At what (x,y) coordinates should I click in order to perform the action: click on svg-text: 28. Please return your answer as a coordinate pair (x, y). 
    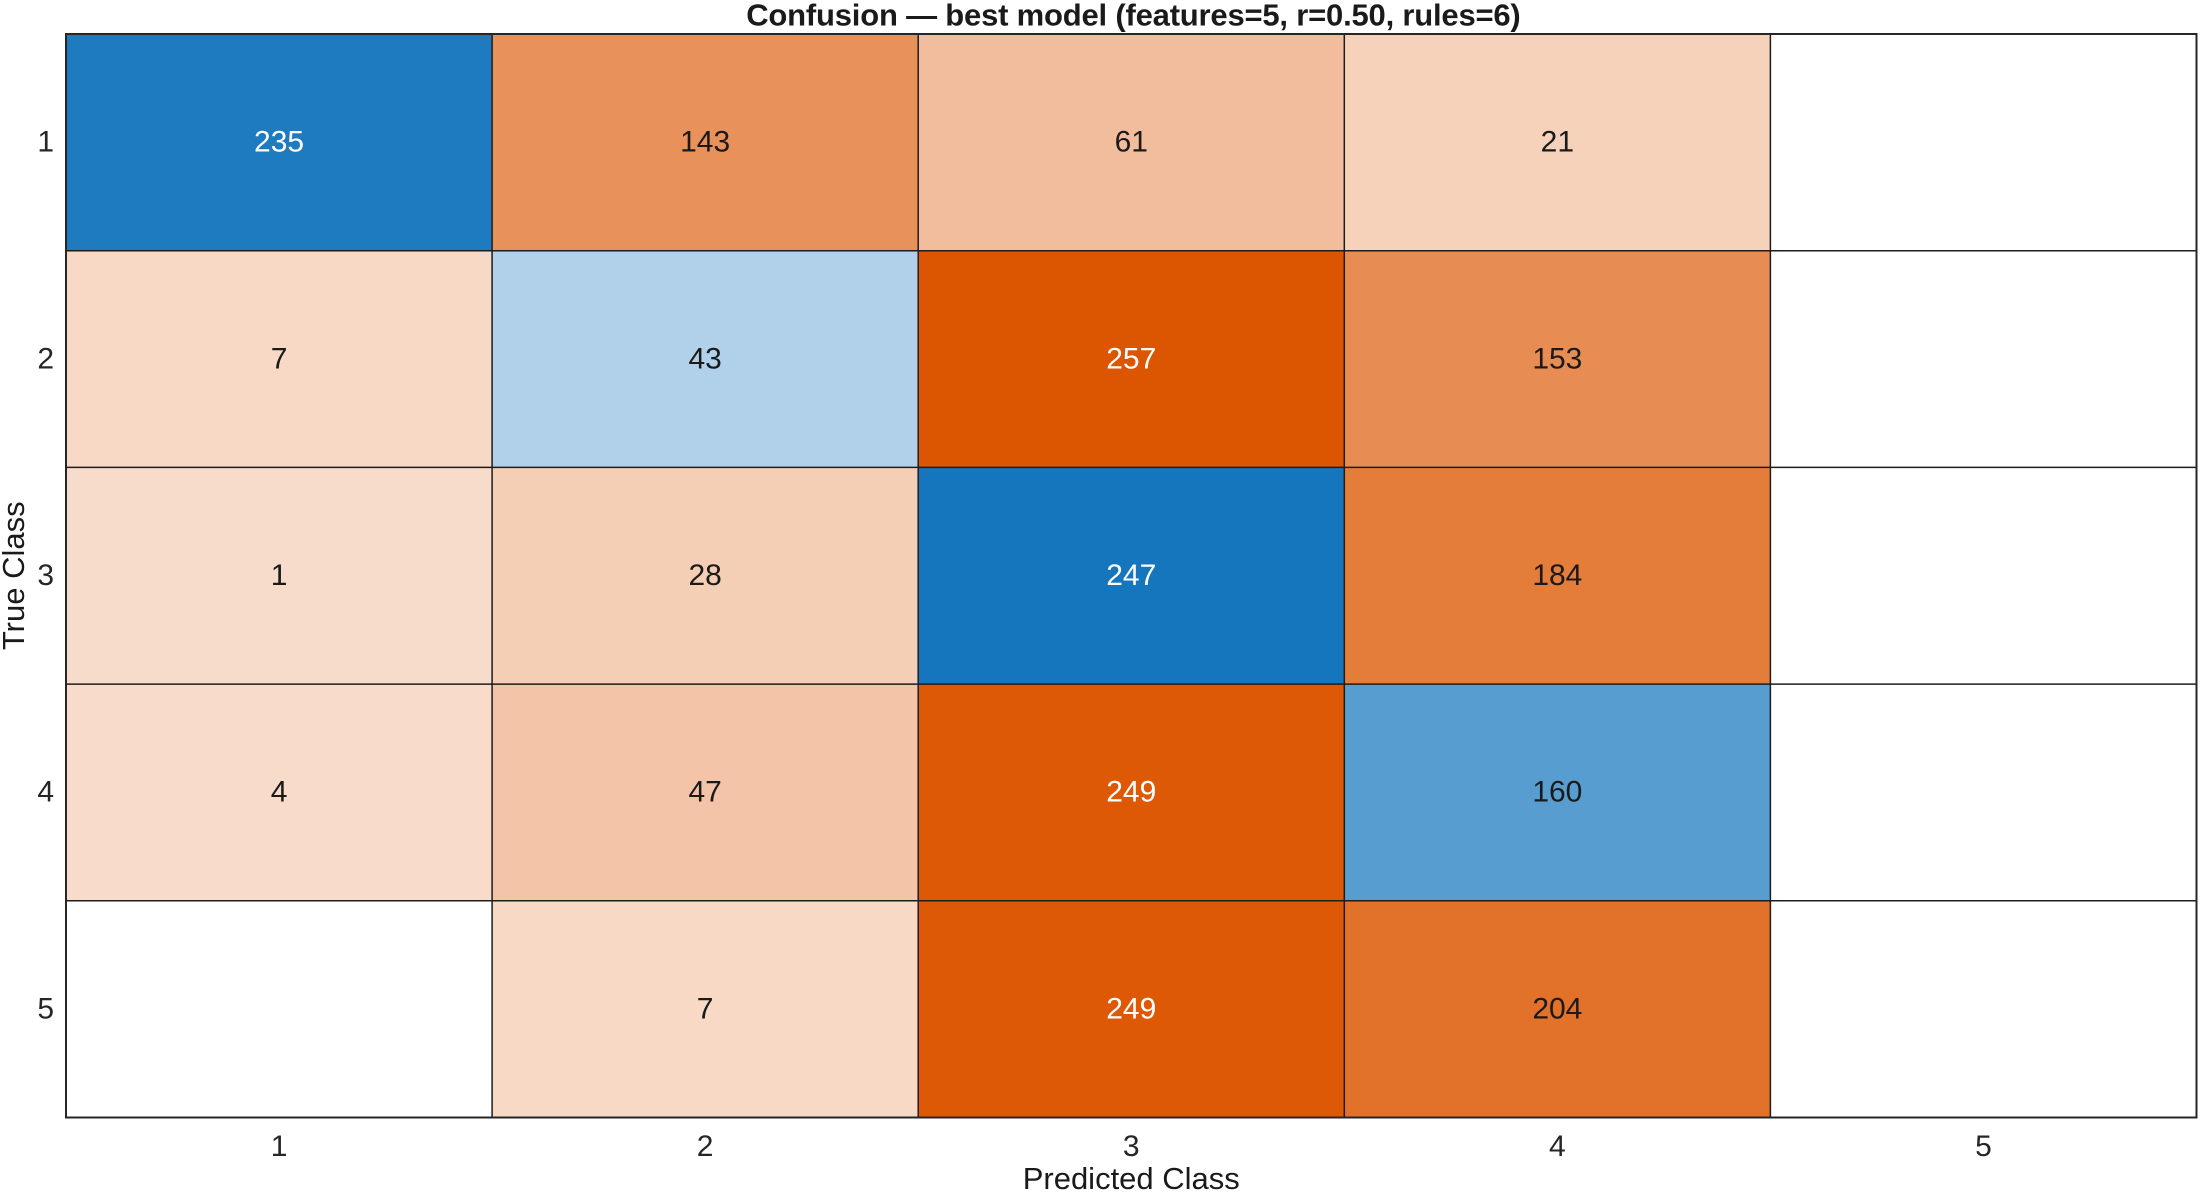
    Looking at the image, I should click on (704, 575).